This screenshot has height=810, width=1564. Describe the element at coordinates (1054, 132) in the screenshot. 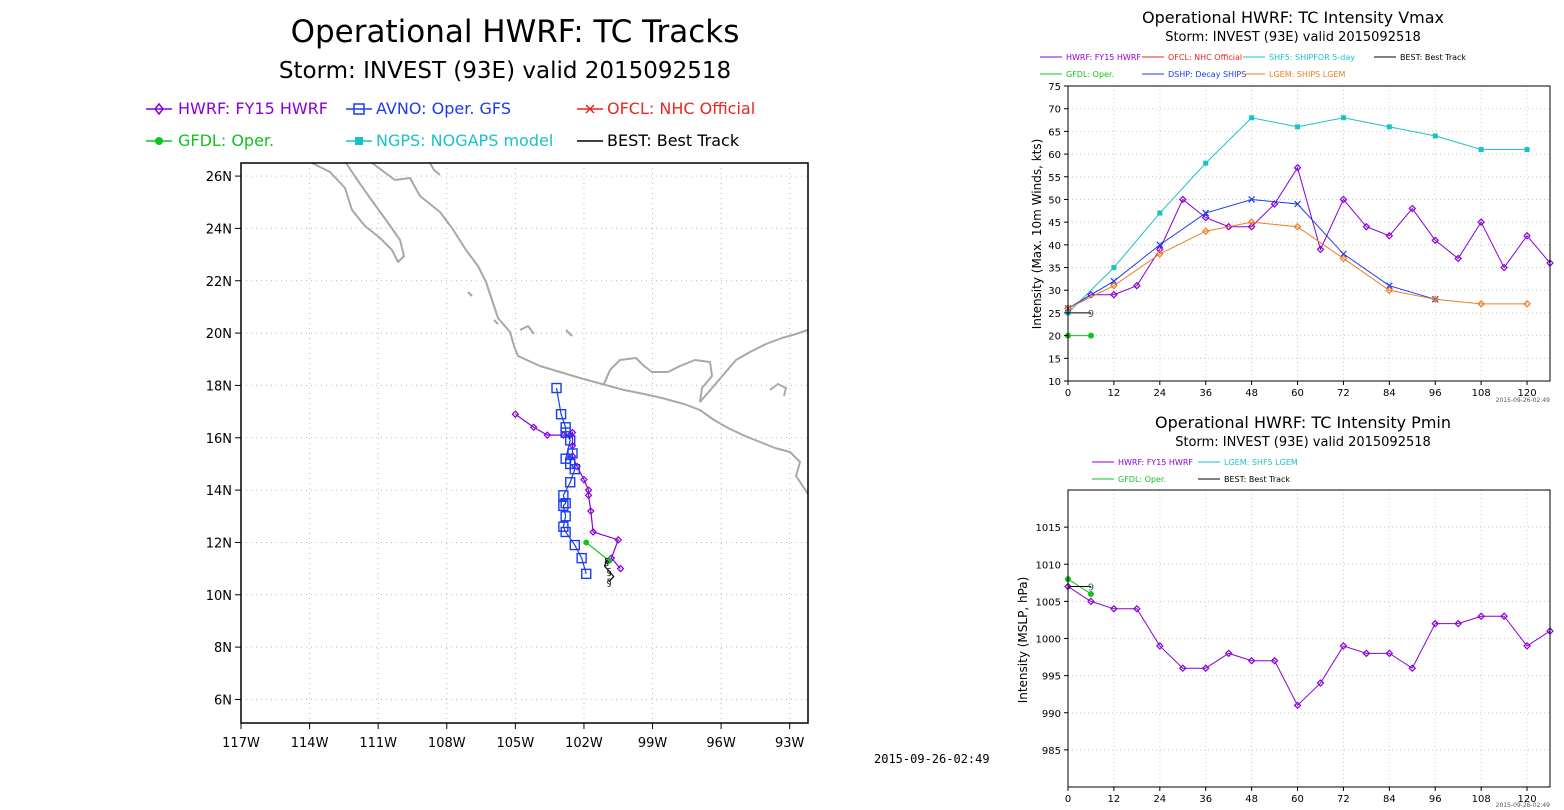

I see `vmax-y-tick-label: 65` at that location.